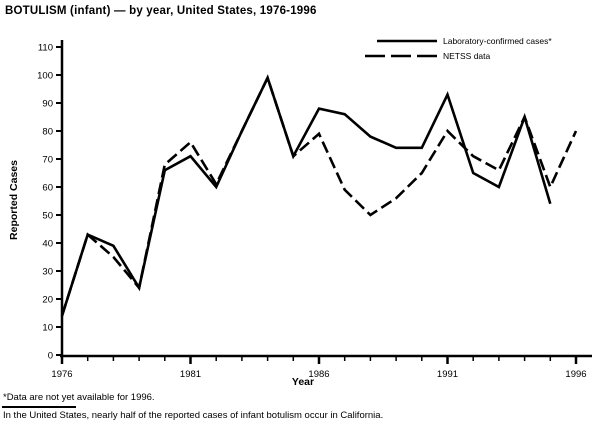  What do you see at coordinates (47, 216) in the screenshot?
I see `y-tick-label: 50` at bounding box center [47, 216].